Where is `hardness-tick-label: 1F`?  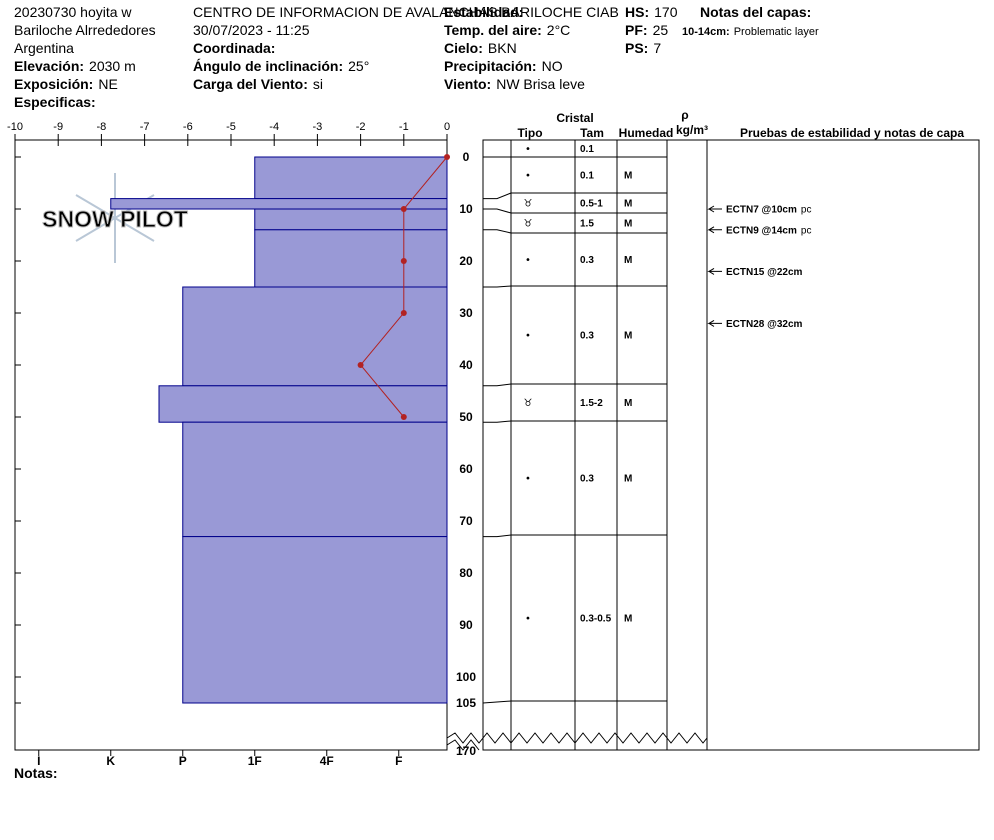 hardness-tick-label: 1F is located at coordinates (255, 761).